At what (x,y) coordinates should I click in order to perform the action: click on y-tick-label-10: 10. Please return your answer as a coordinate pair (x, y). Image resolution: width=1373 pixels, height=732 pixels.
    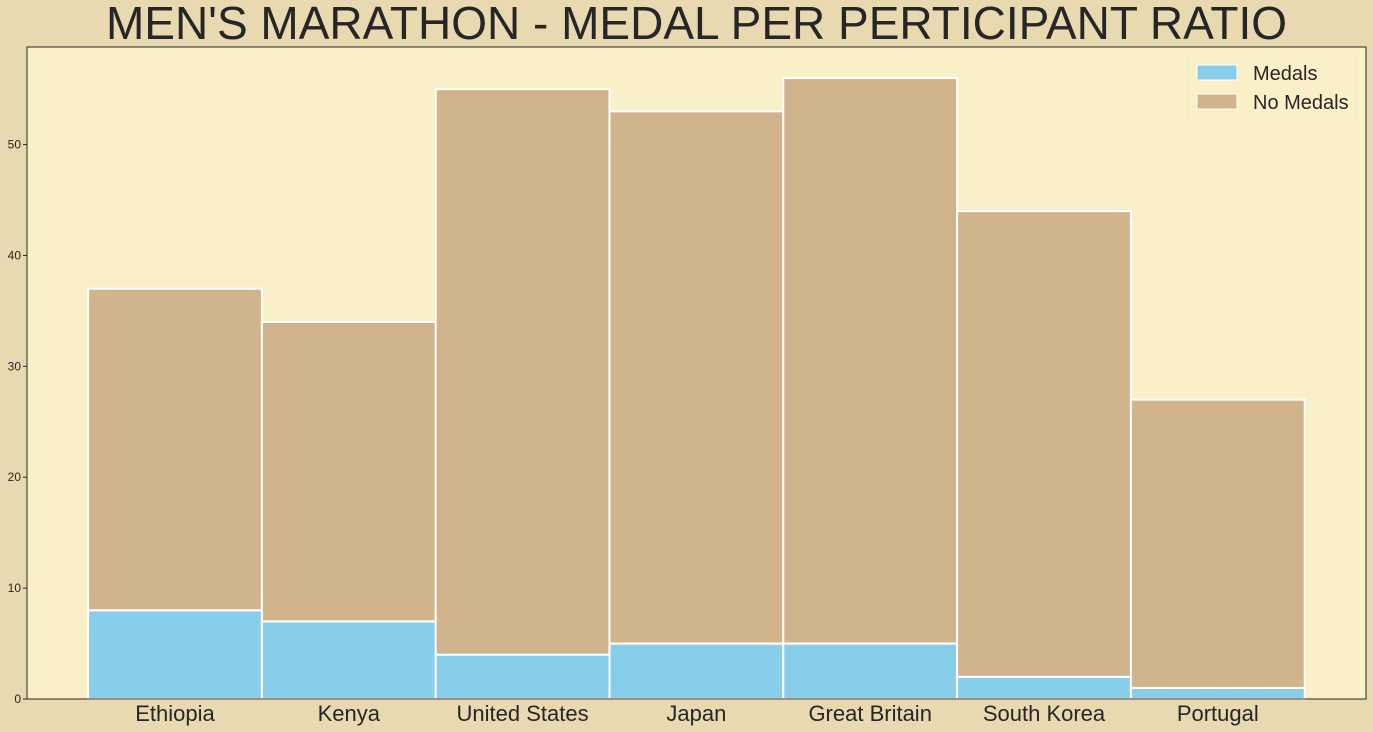
    Looking at the image, I should click on (15, 588).